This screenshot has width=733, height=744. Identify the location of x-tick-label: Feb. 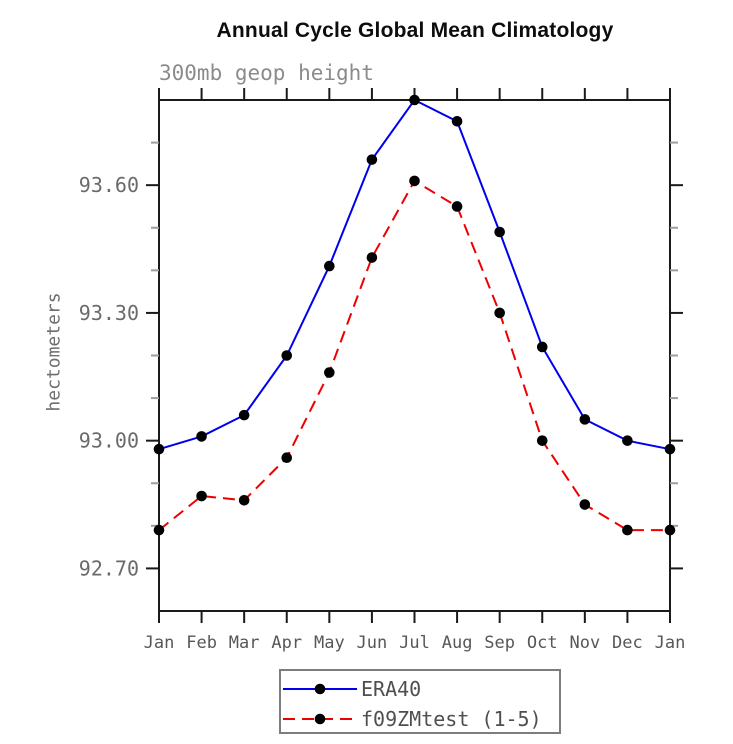
(201, 643).